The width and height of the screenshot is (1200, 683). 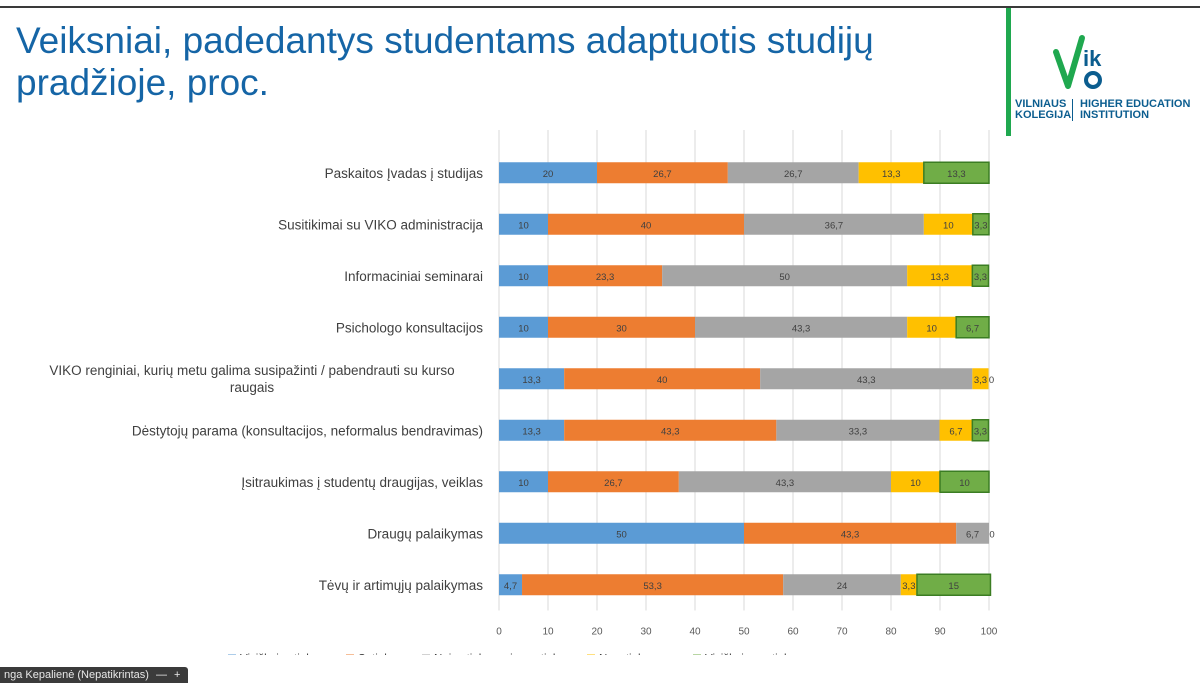 What do you see at coordinates (177, 675) in the screenshot?
I see `plus-icon: +` at bounding box center [177, 675].